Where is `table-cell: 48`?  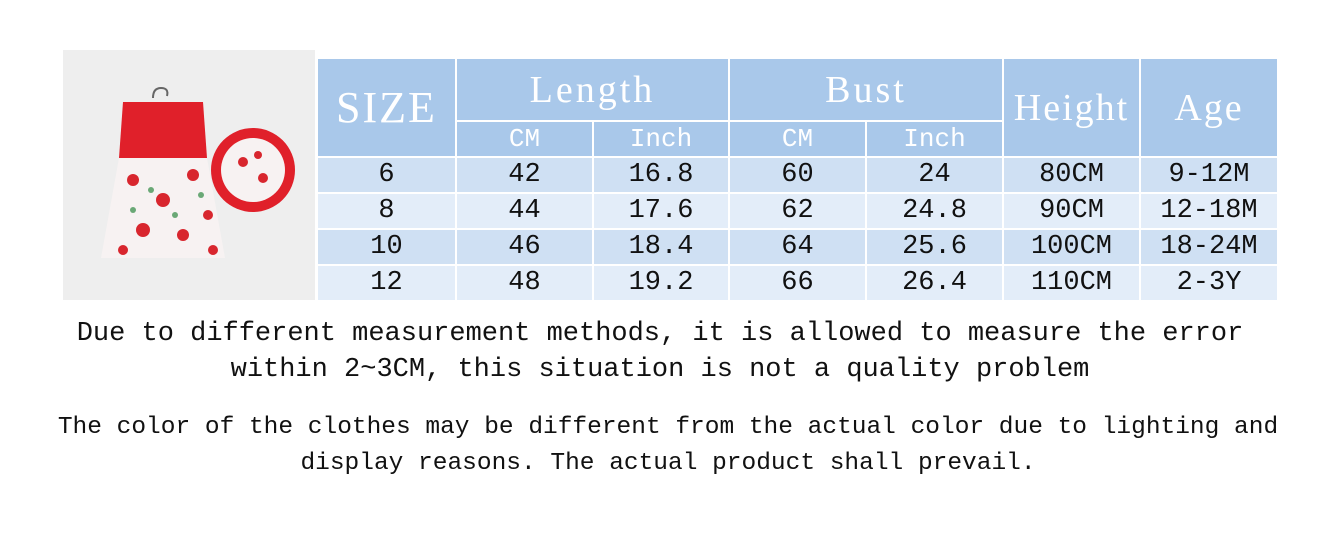
table-cell: 48 is located at coordinates (524, 283).